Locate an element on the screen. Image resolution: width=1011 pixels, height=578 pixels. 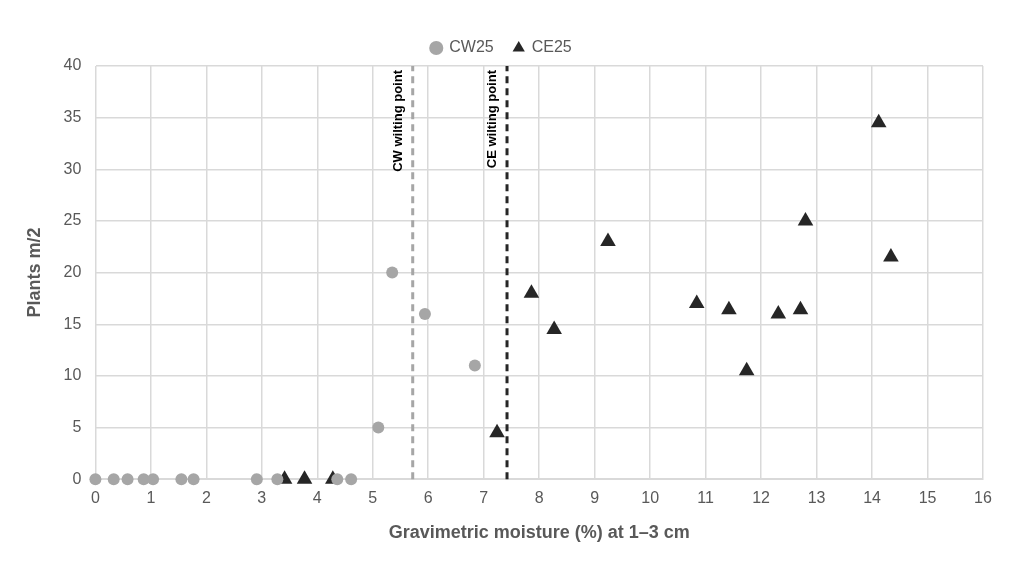
x-tick-label: 8 is located at coordinates (539, 498).